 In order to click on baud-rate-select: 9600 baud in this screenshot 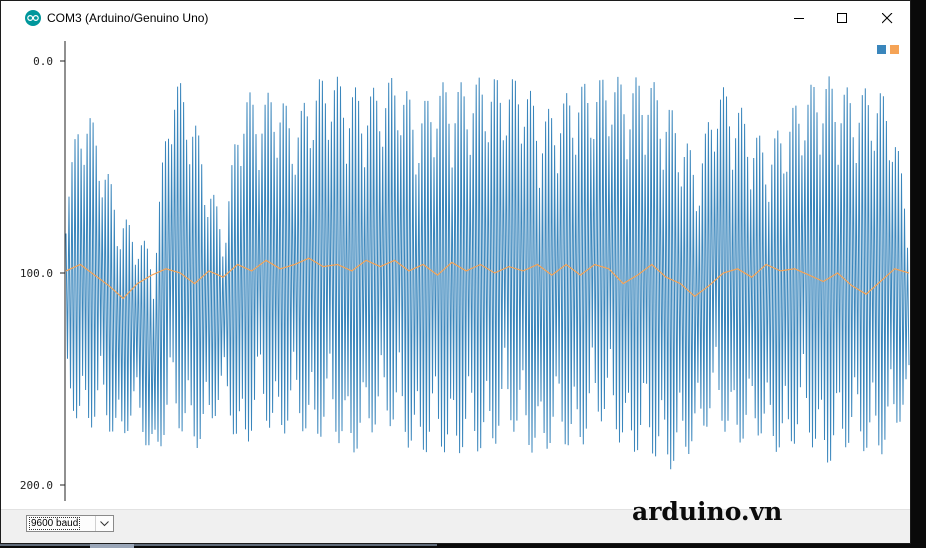, I will do `click(70, 523)`.